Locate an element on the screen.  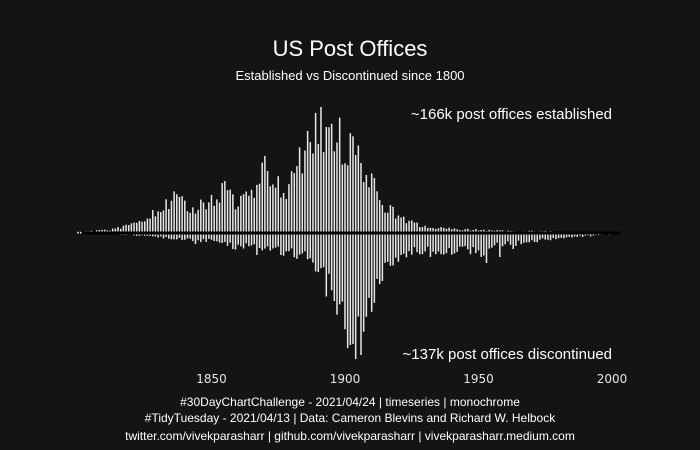
chart-subtitle: Established vs Discontinued since 1800 is located at coordinates (349, 75).